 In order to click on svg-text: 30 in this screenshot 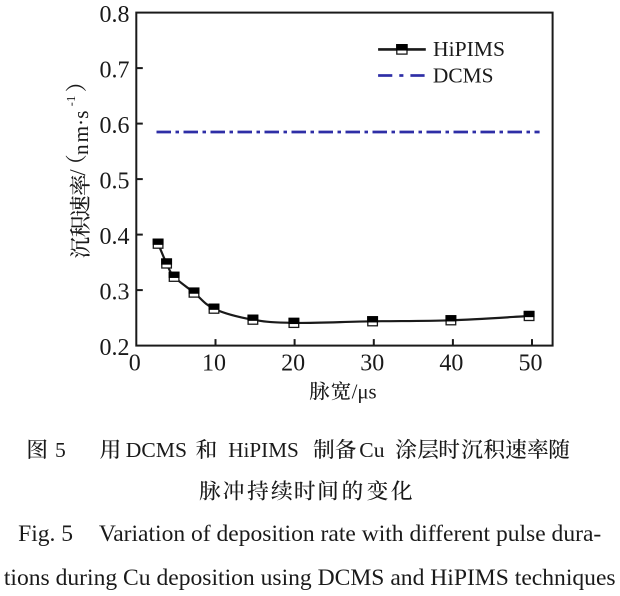, I will do `click(372, 364)`.